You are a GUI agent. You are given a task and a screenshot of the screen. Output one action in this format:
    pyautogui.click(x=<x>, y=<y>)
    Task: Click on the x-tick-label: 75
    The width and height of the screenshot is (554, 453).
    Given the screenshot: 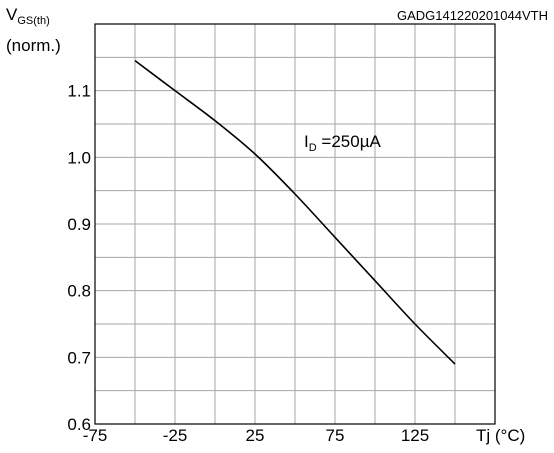 What is the action you would take?
    pyautogui.click(x=335, y=435)
    